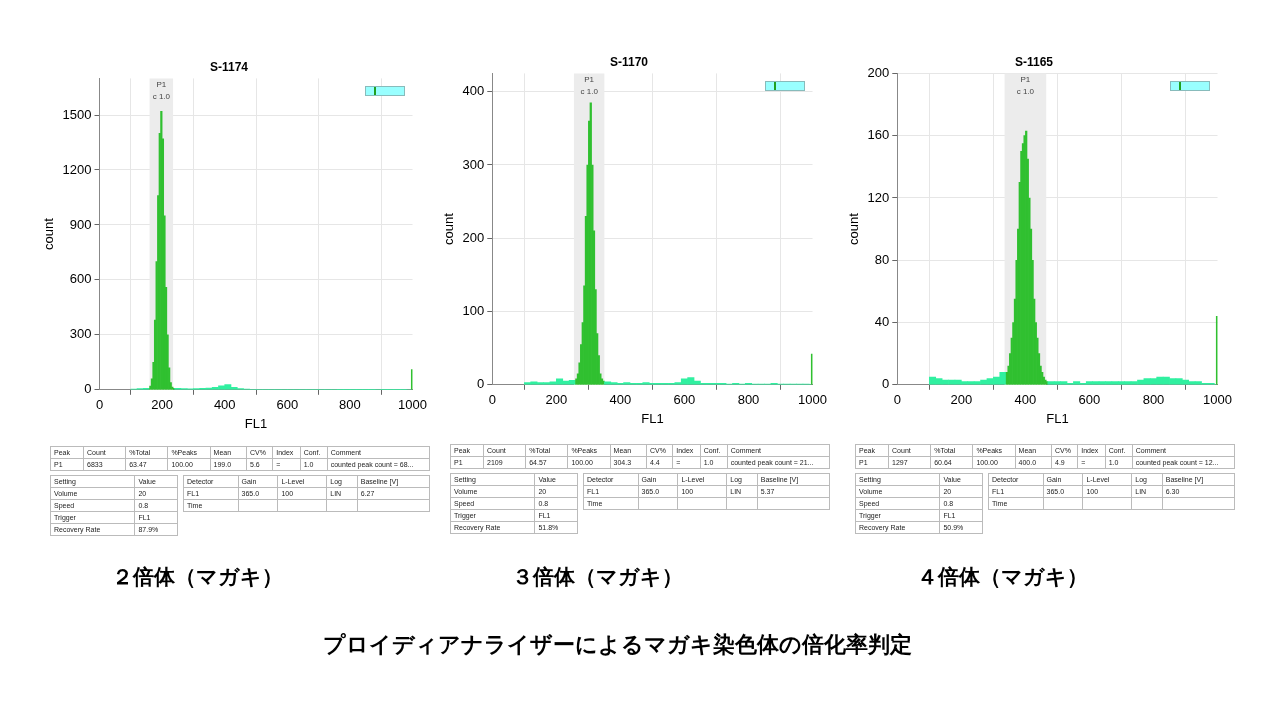  Describe the element at coordinates (77, 169) in the screenshot. I see `y-tick-label: 1200` at that location.